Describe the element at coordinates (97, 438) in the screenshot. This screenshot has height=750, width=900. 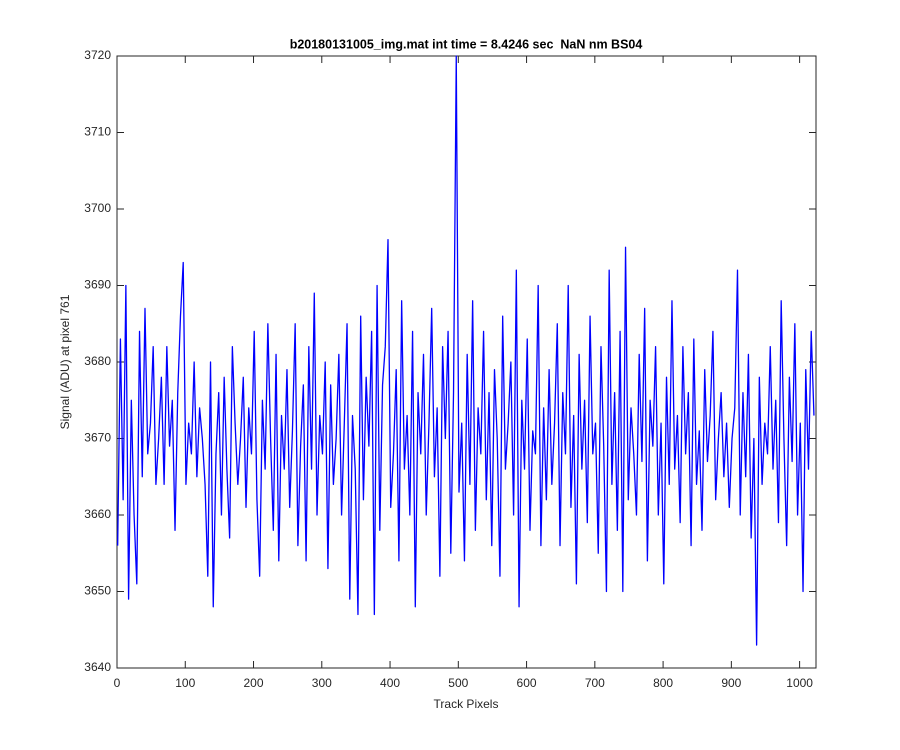
I see `y-tick-label: 3670` at that location.